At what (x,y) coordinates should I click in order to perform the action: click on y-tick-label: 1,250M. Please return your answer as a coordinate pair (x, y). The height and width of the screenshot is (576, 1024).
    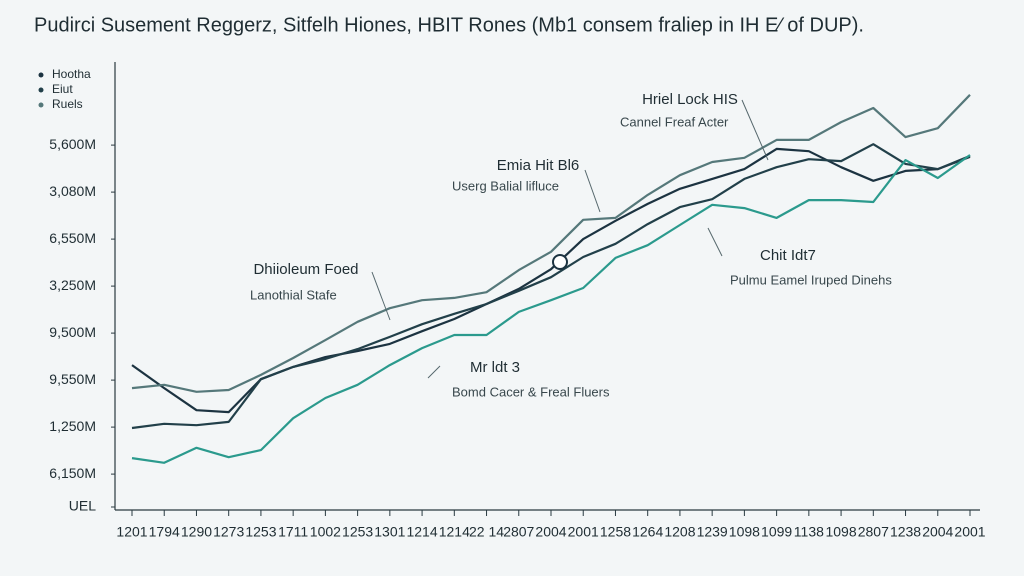
    Looking at the image, I should click on (72, 426).